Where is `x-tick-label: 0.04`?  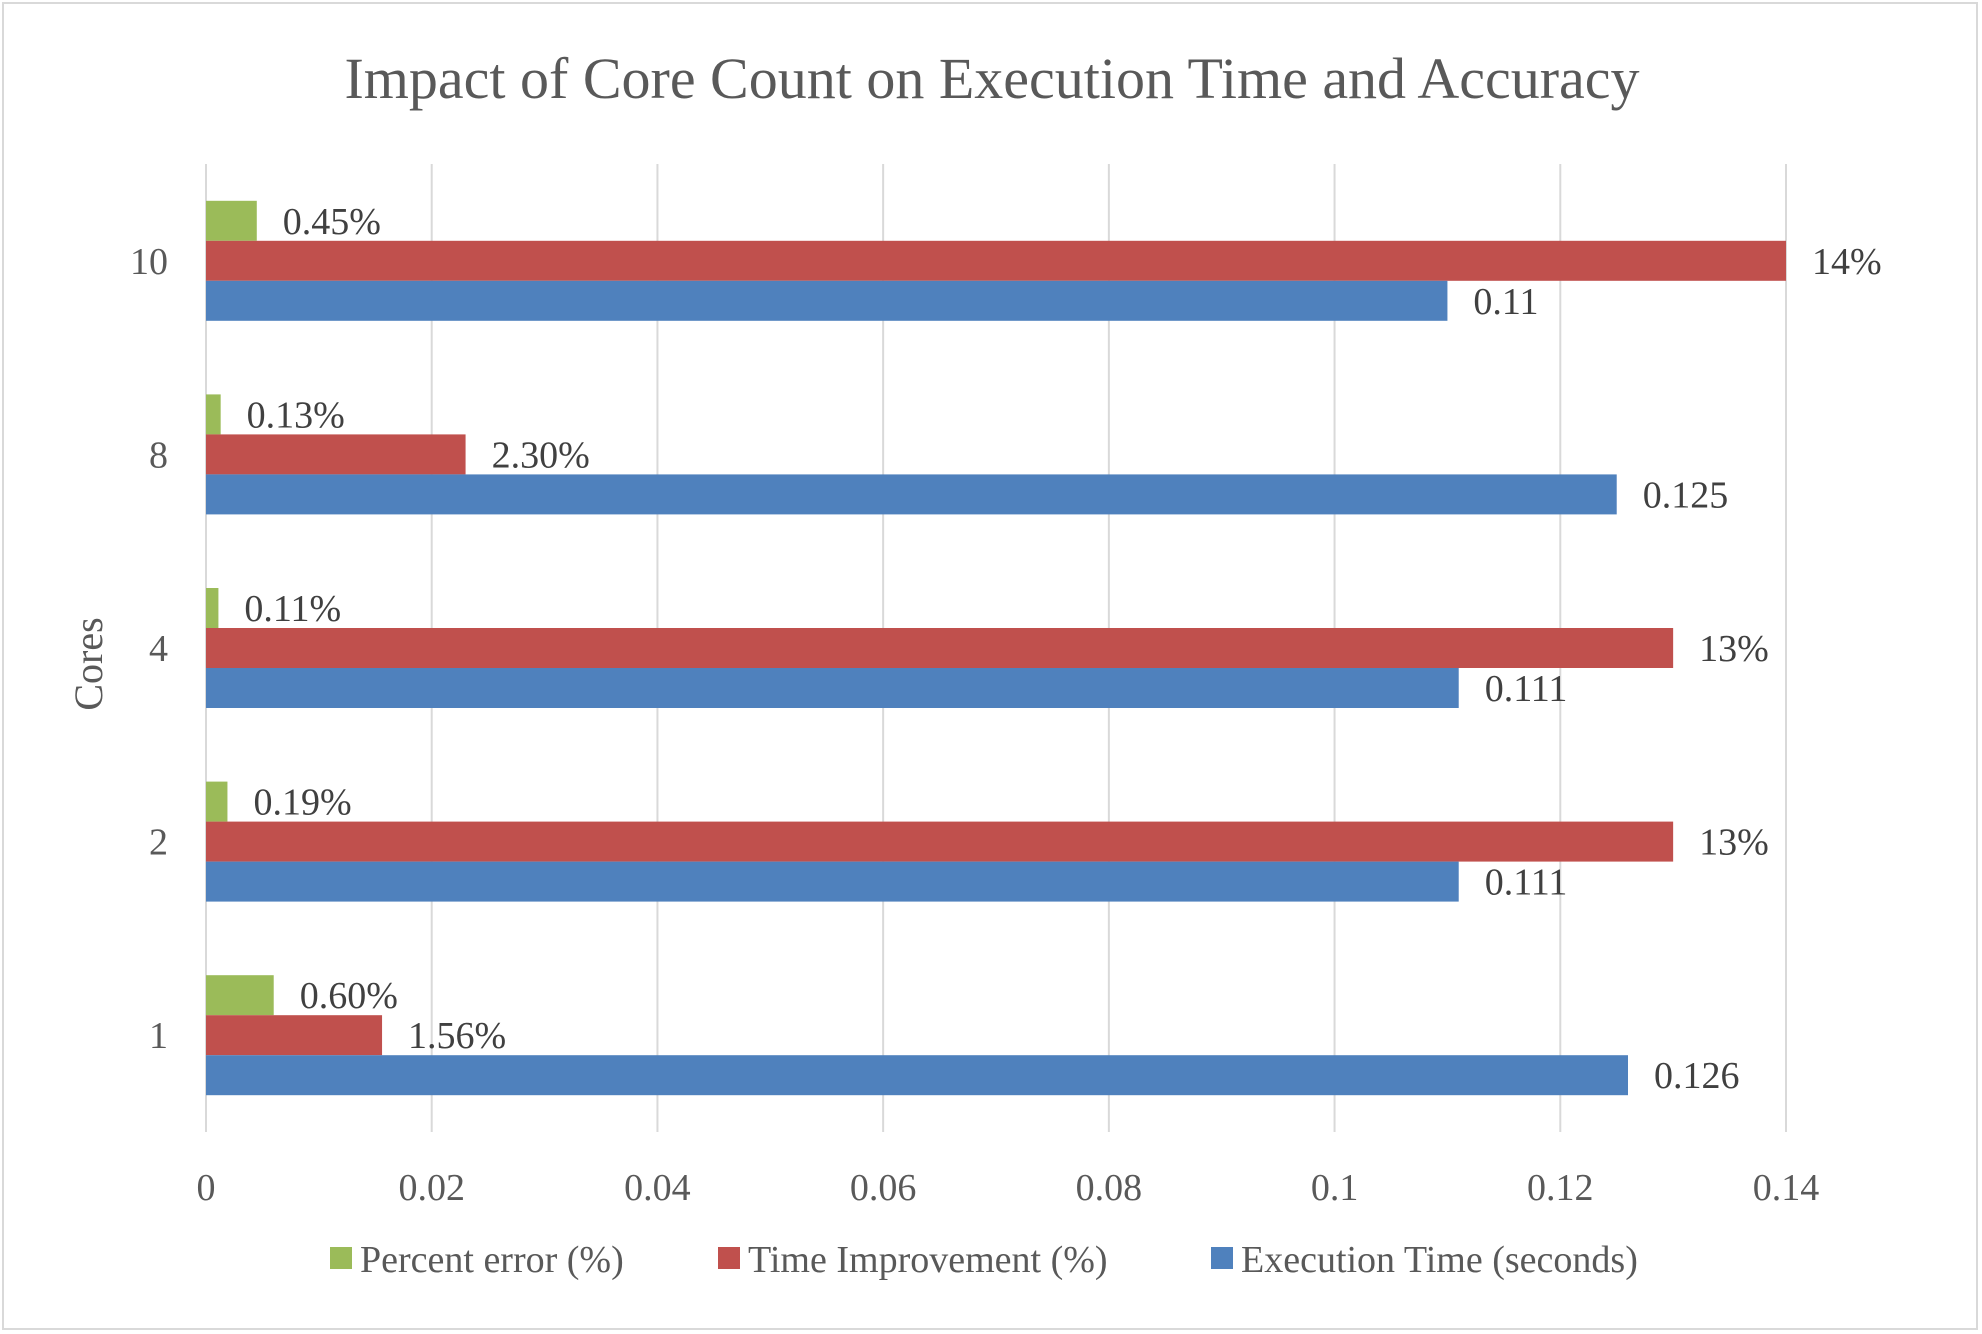 x-tick-label: 0.04 is located at coordinates (657, 1188).